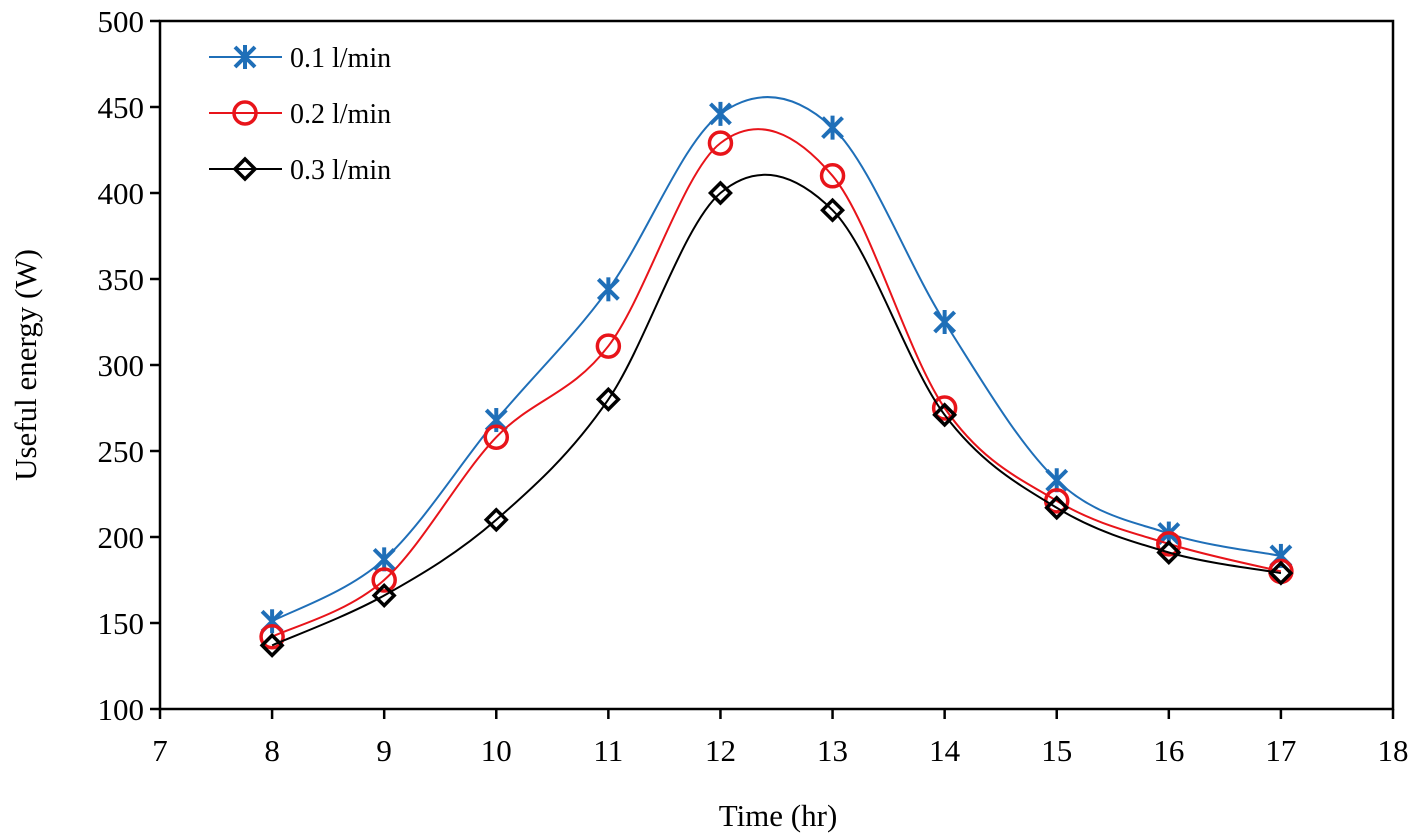  I want to click on legend-item: 0.1 l/min, so click(300, 58).